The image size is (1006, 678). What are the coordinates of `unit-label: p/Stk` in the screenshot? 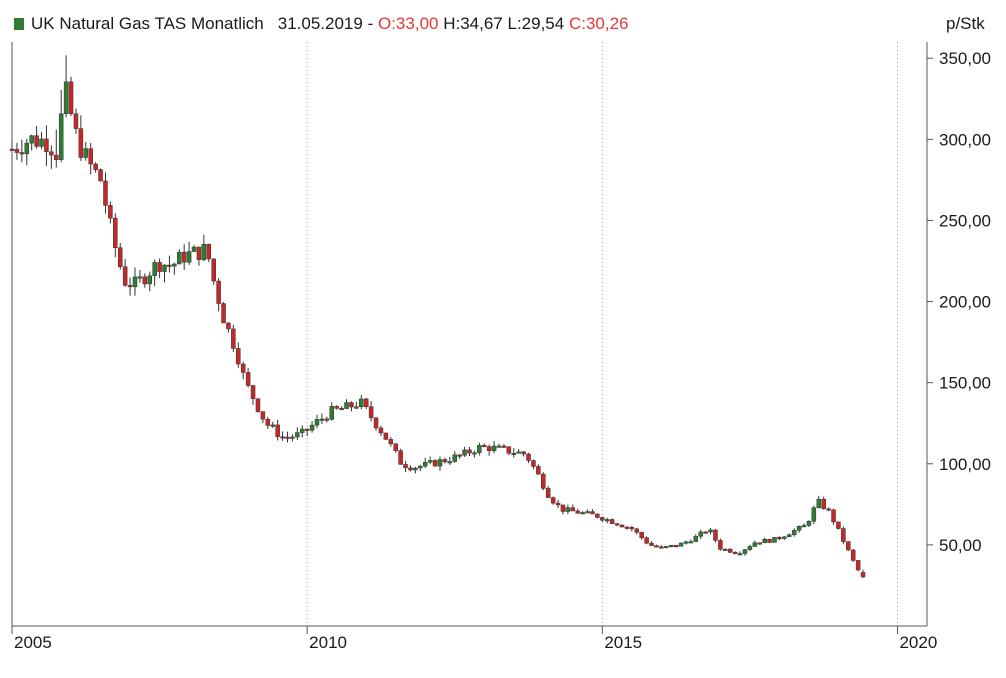 It's located at (965, 23).